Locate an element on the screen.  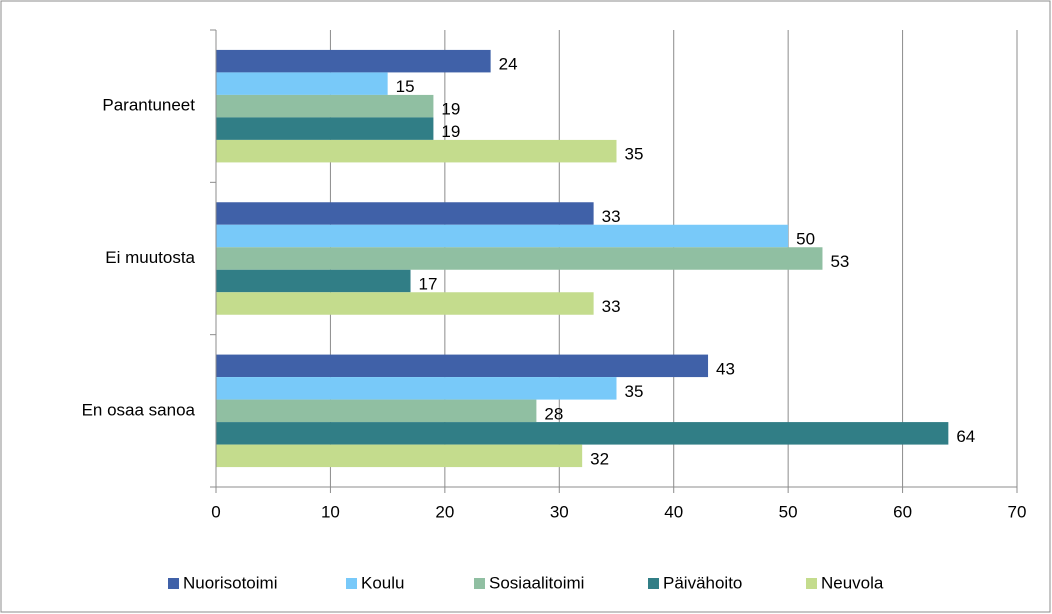
x-tick-label: 40 is located at coordinates (673, 511).